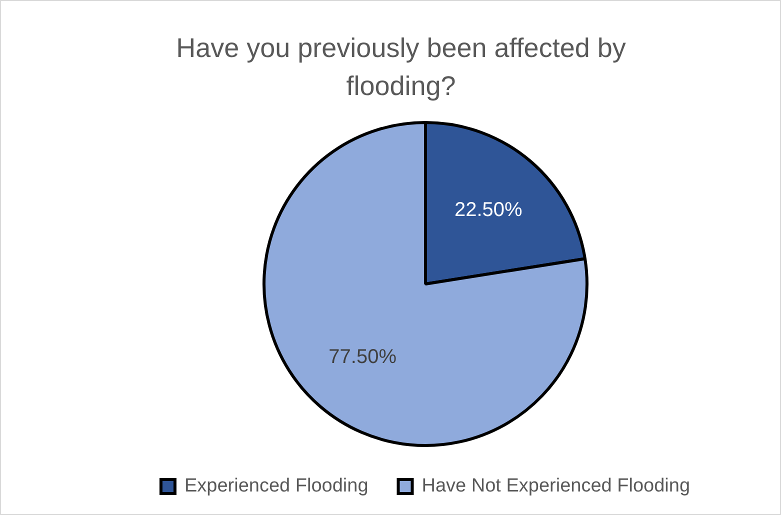 This screenshot has height=515, width=781. Describe the element at coordinates (401, 67) in the screenshot. I see `chart-title: Have you previously been affected by flooding?` at that location.